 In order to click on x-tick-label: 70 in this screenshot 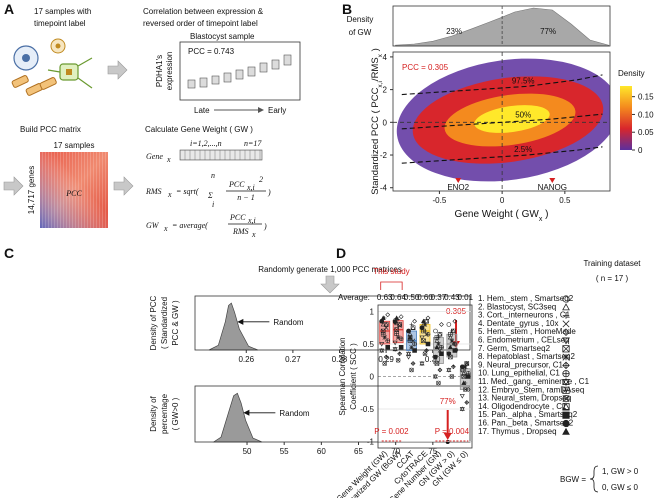, I will do `click(395, 451)`.